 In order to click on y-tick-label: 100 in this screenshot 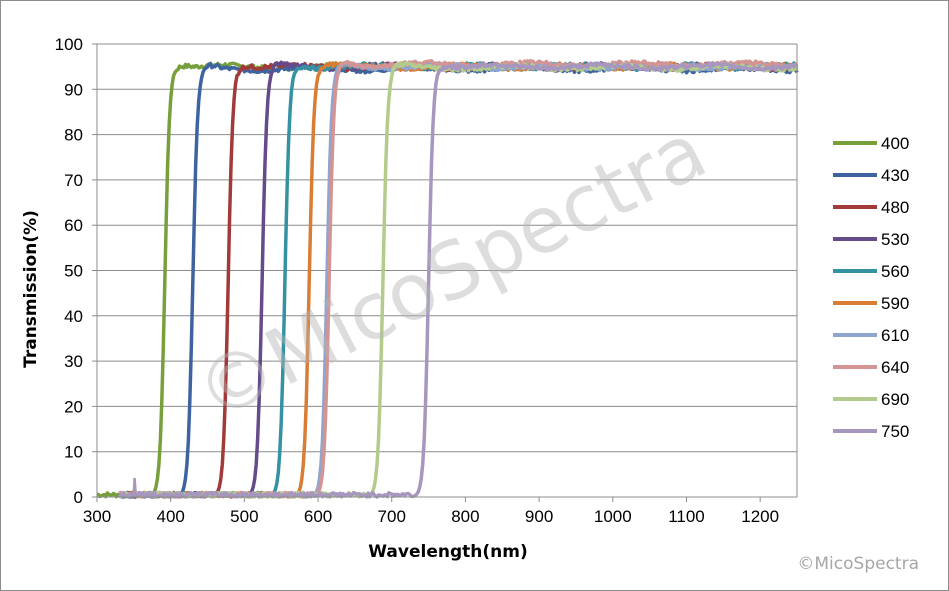, I will do `click(69, 44)`.